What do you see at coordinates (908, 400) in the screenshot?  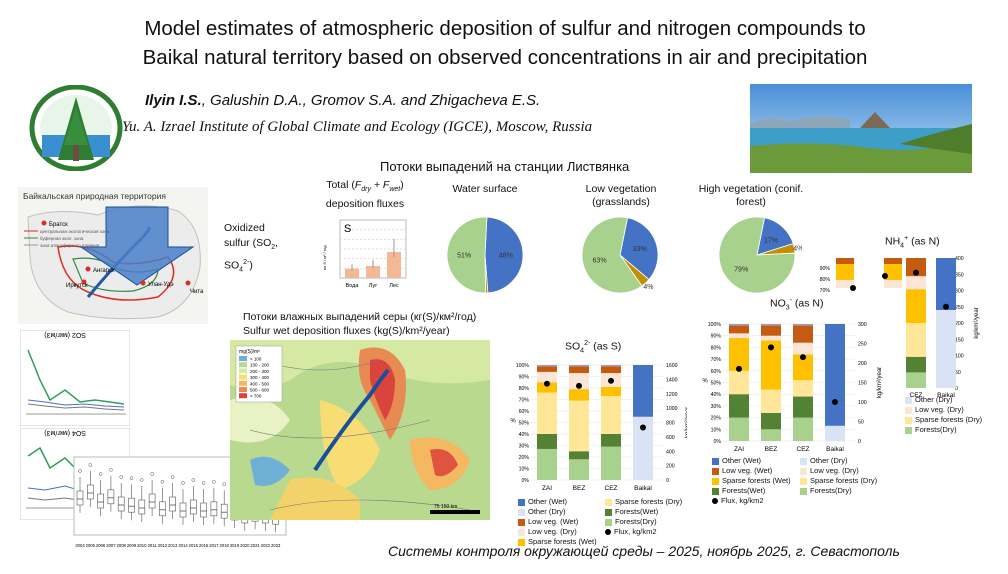 I see `nh4-legend-swatch` at bounding box center [908, 400].